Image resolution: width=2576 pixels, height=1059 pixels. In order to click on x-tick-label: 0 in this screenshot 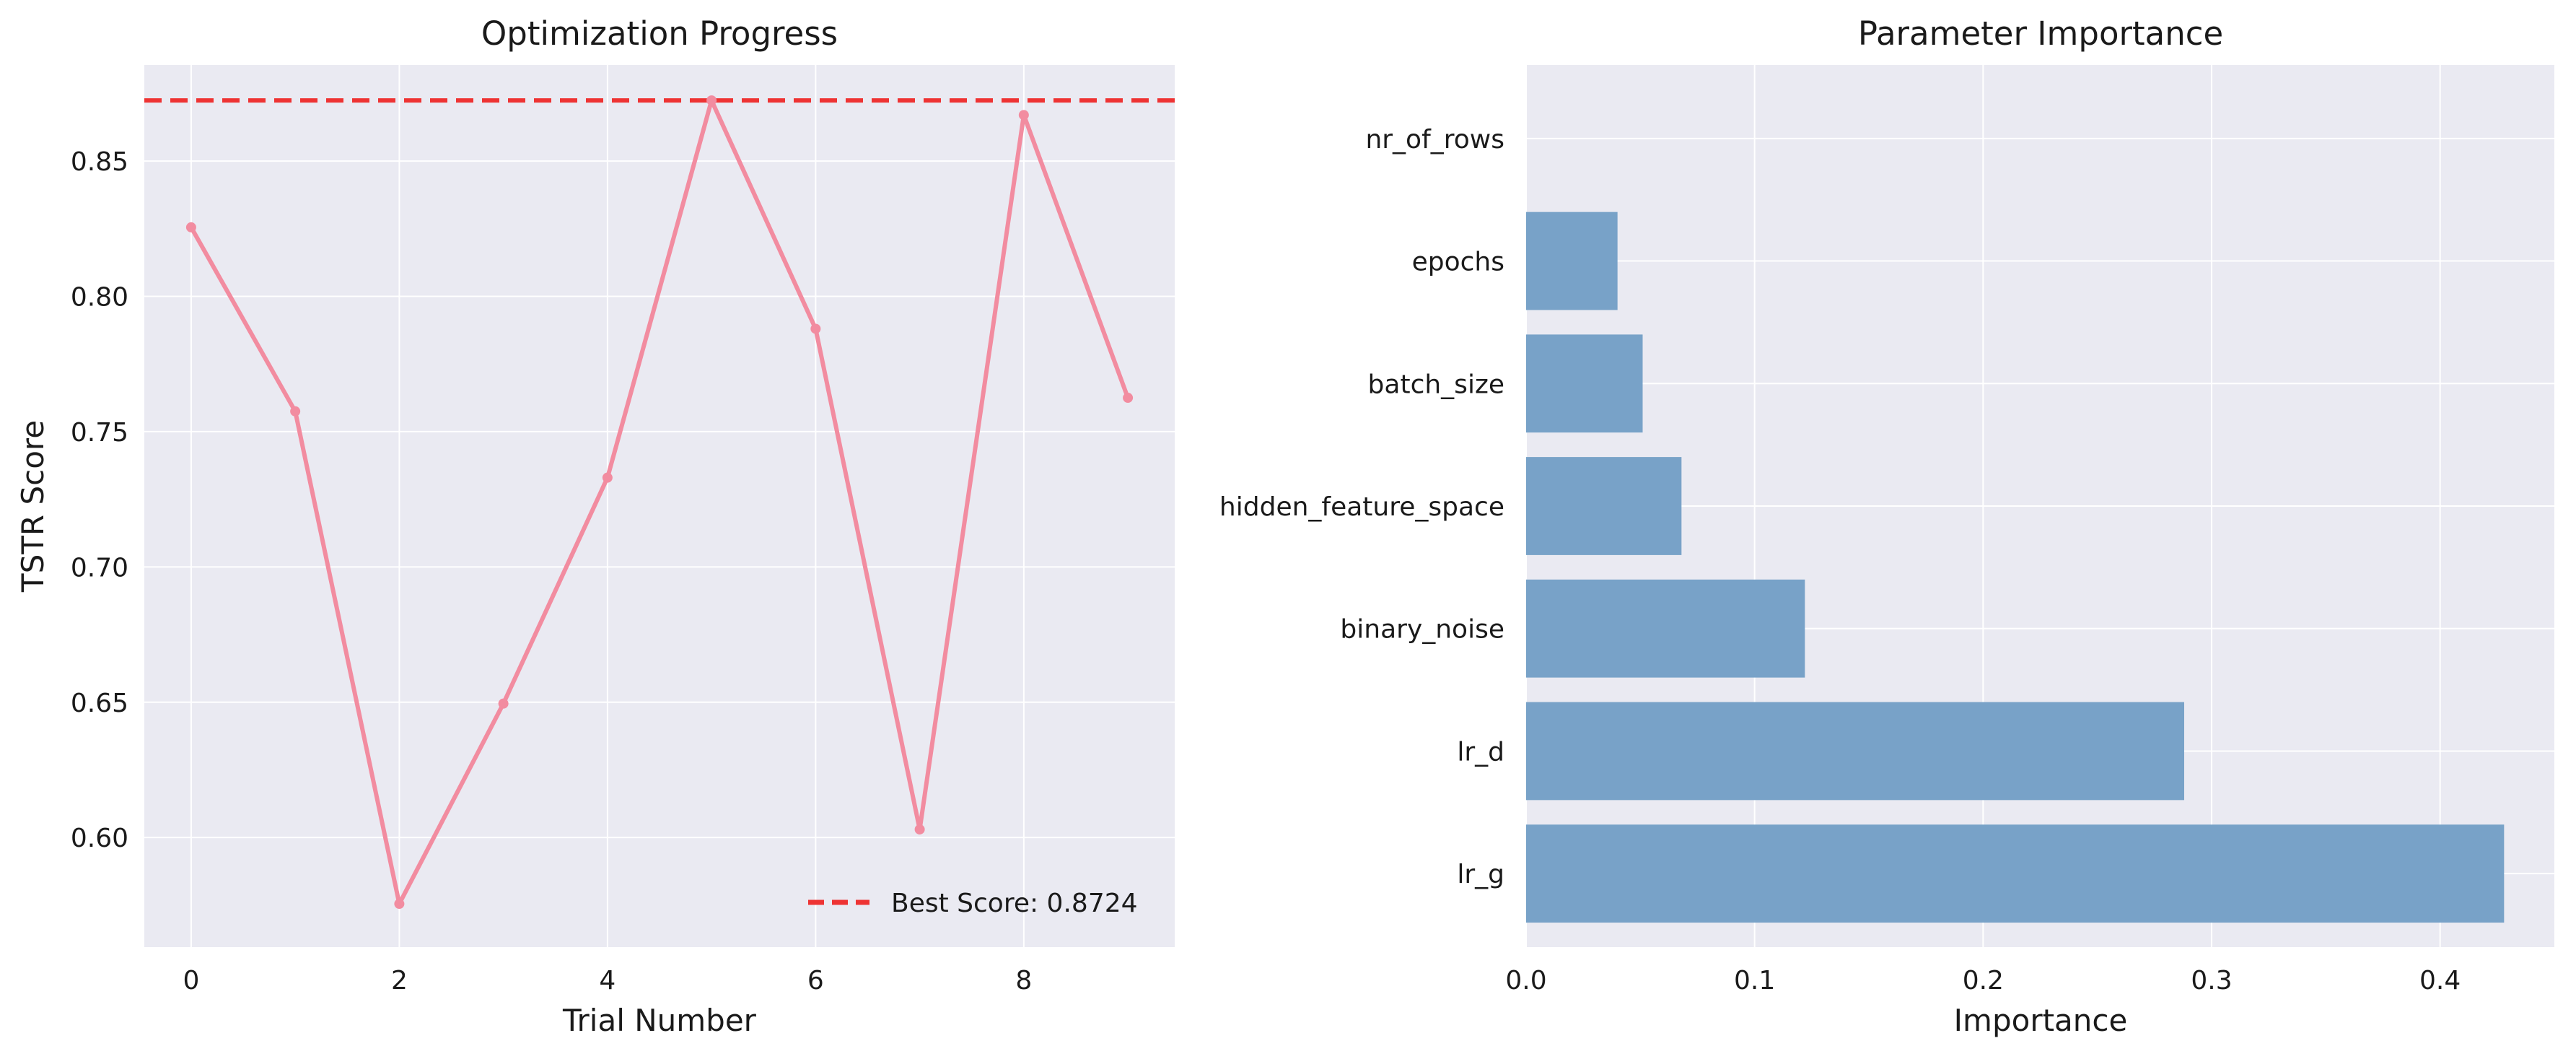, I will do `click(191, 980)`.